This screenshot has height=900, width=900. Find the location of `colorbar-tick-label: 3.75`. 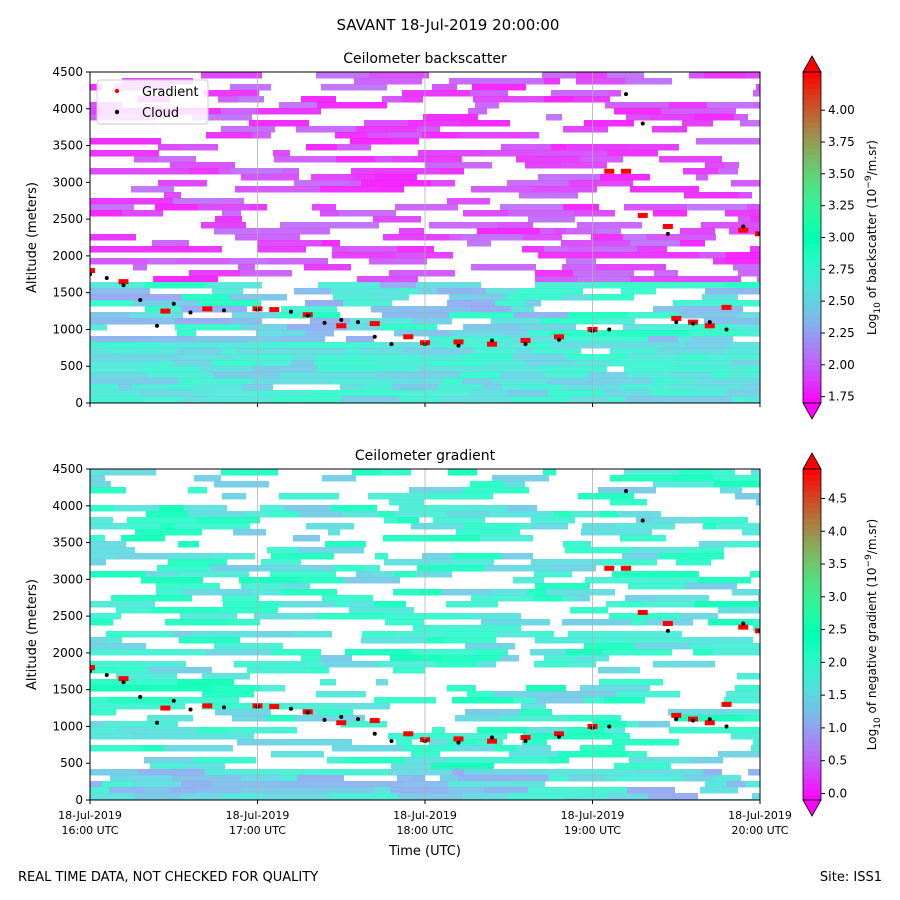

colorbar-tick-label: 3.75 is located at coordinates (841, 142).